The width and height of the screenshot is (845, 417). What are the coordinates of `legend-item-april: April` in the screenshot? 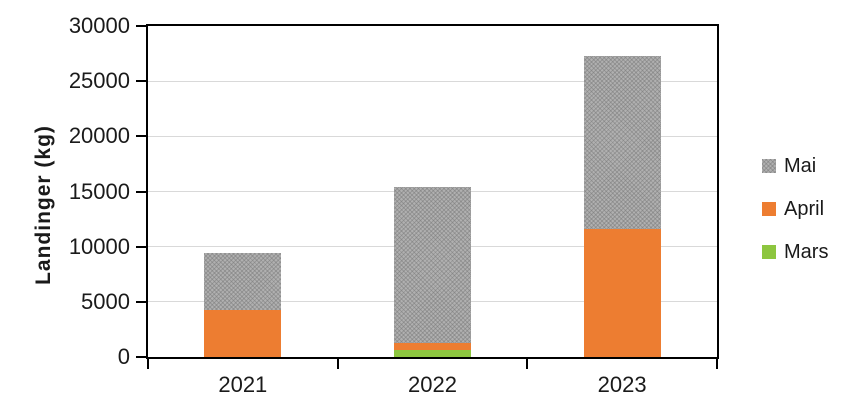 It's located at (793, 209).